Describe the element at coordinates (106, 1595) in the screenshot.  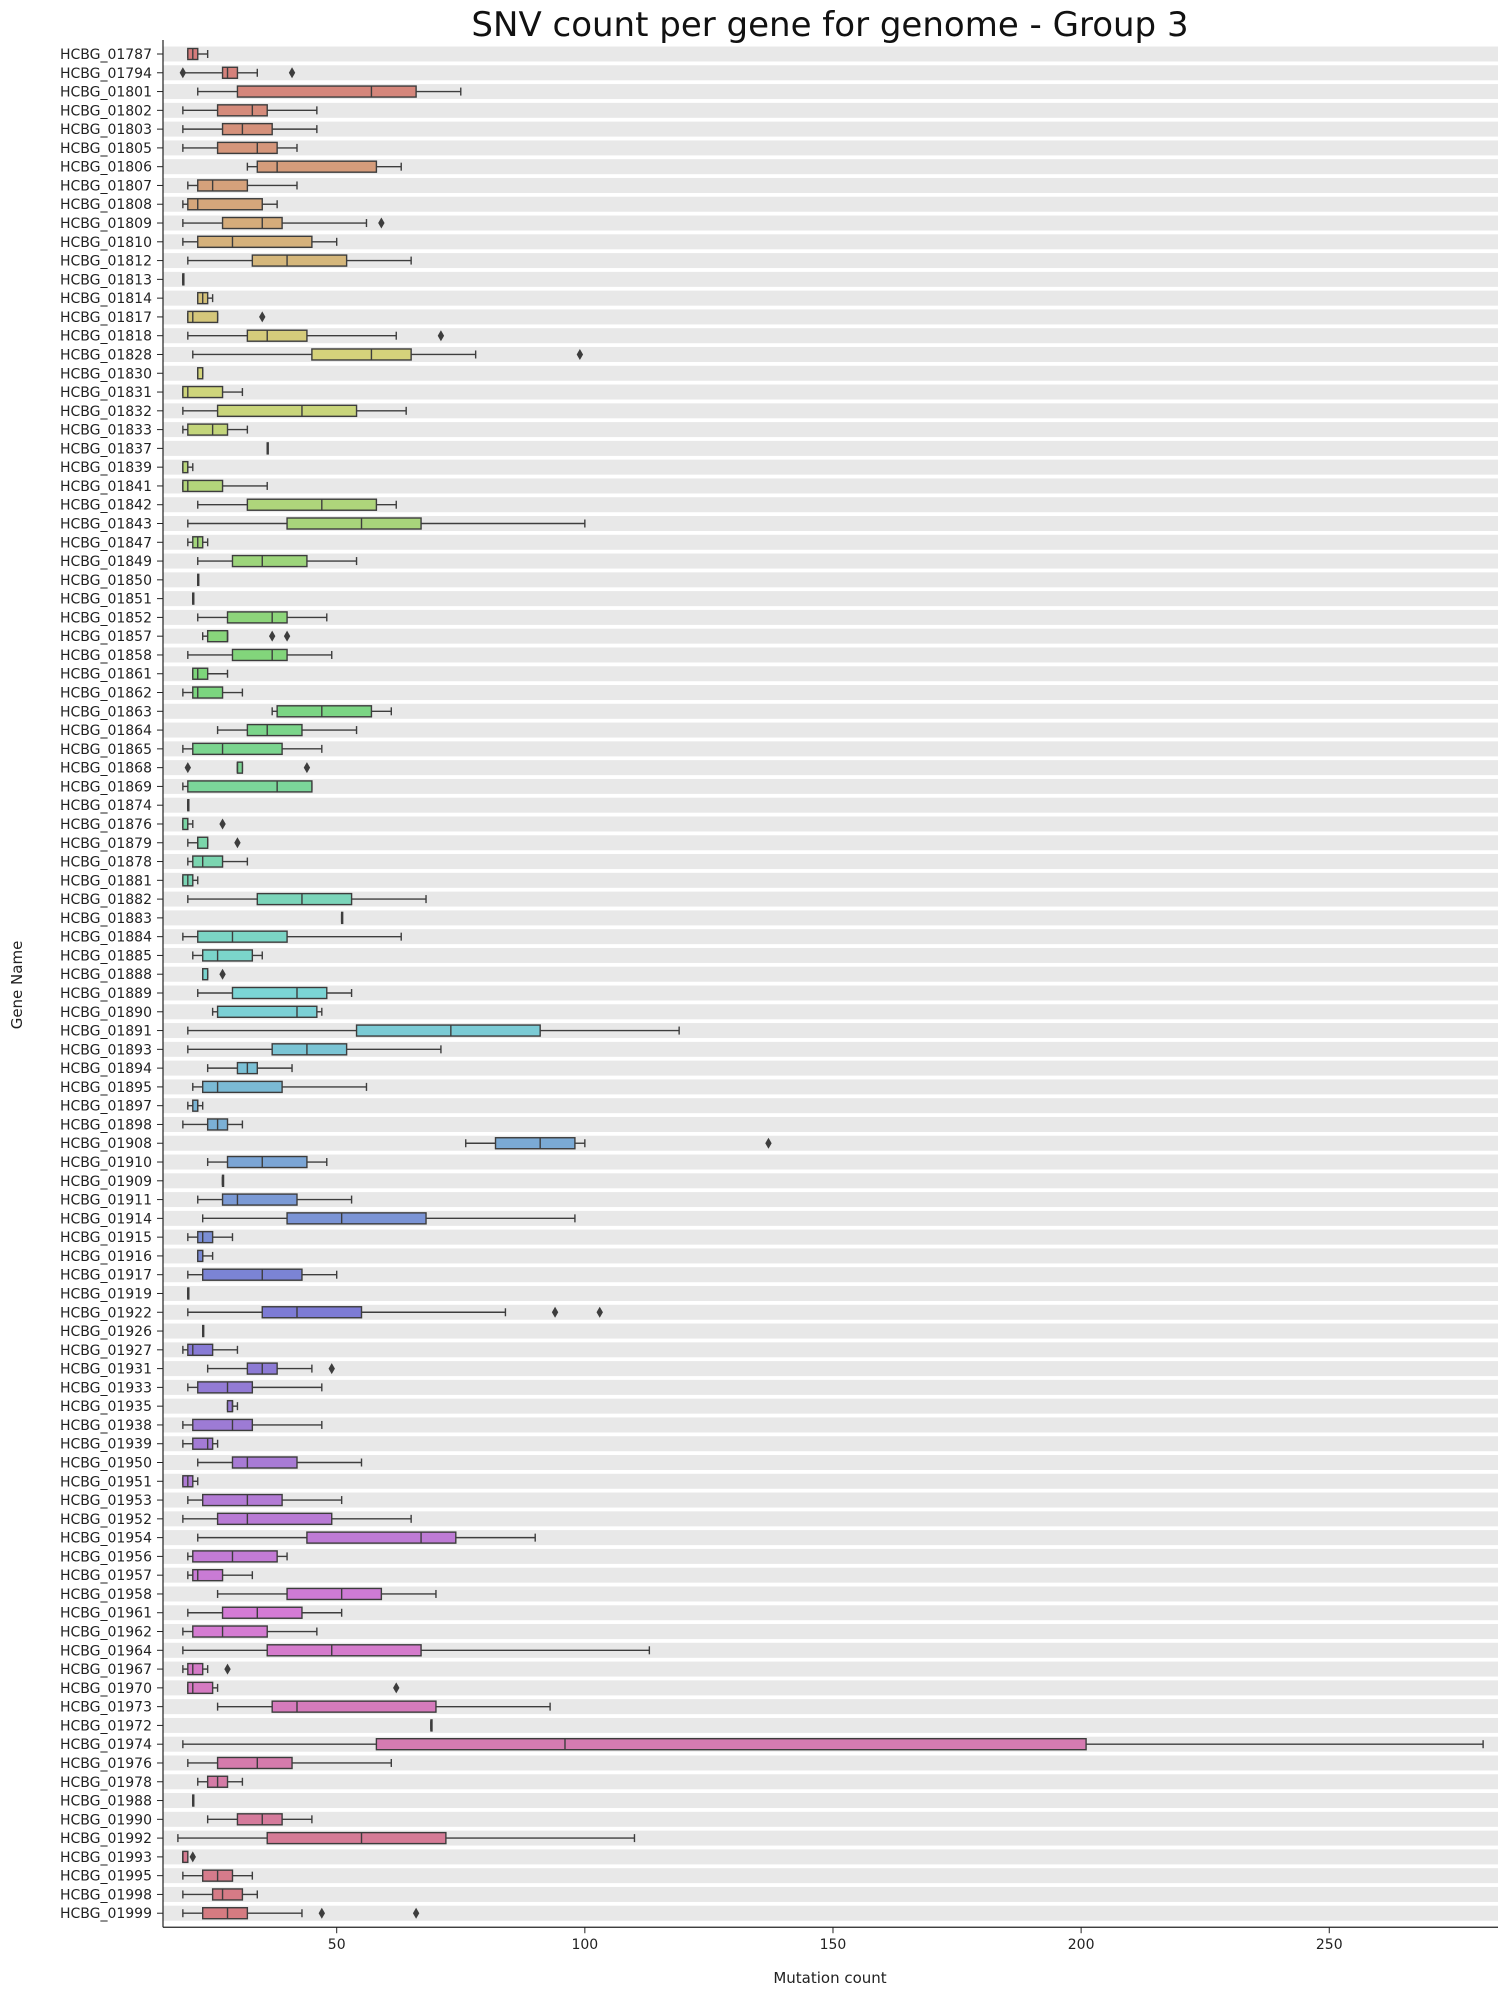
I see `gene-label: HCBG_01958` at that location.